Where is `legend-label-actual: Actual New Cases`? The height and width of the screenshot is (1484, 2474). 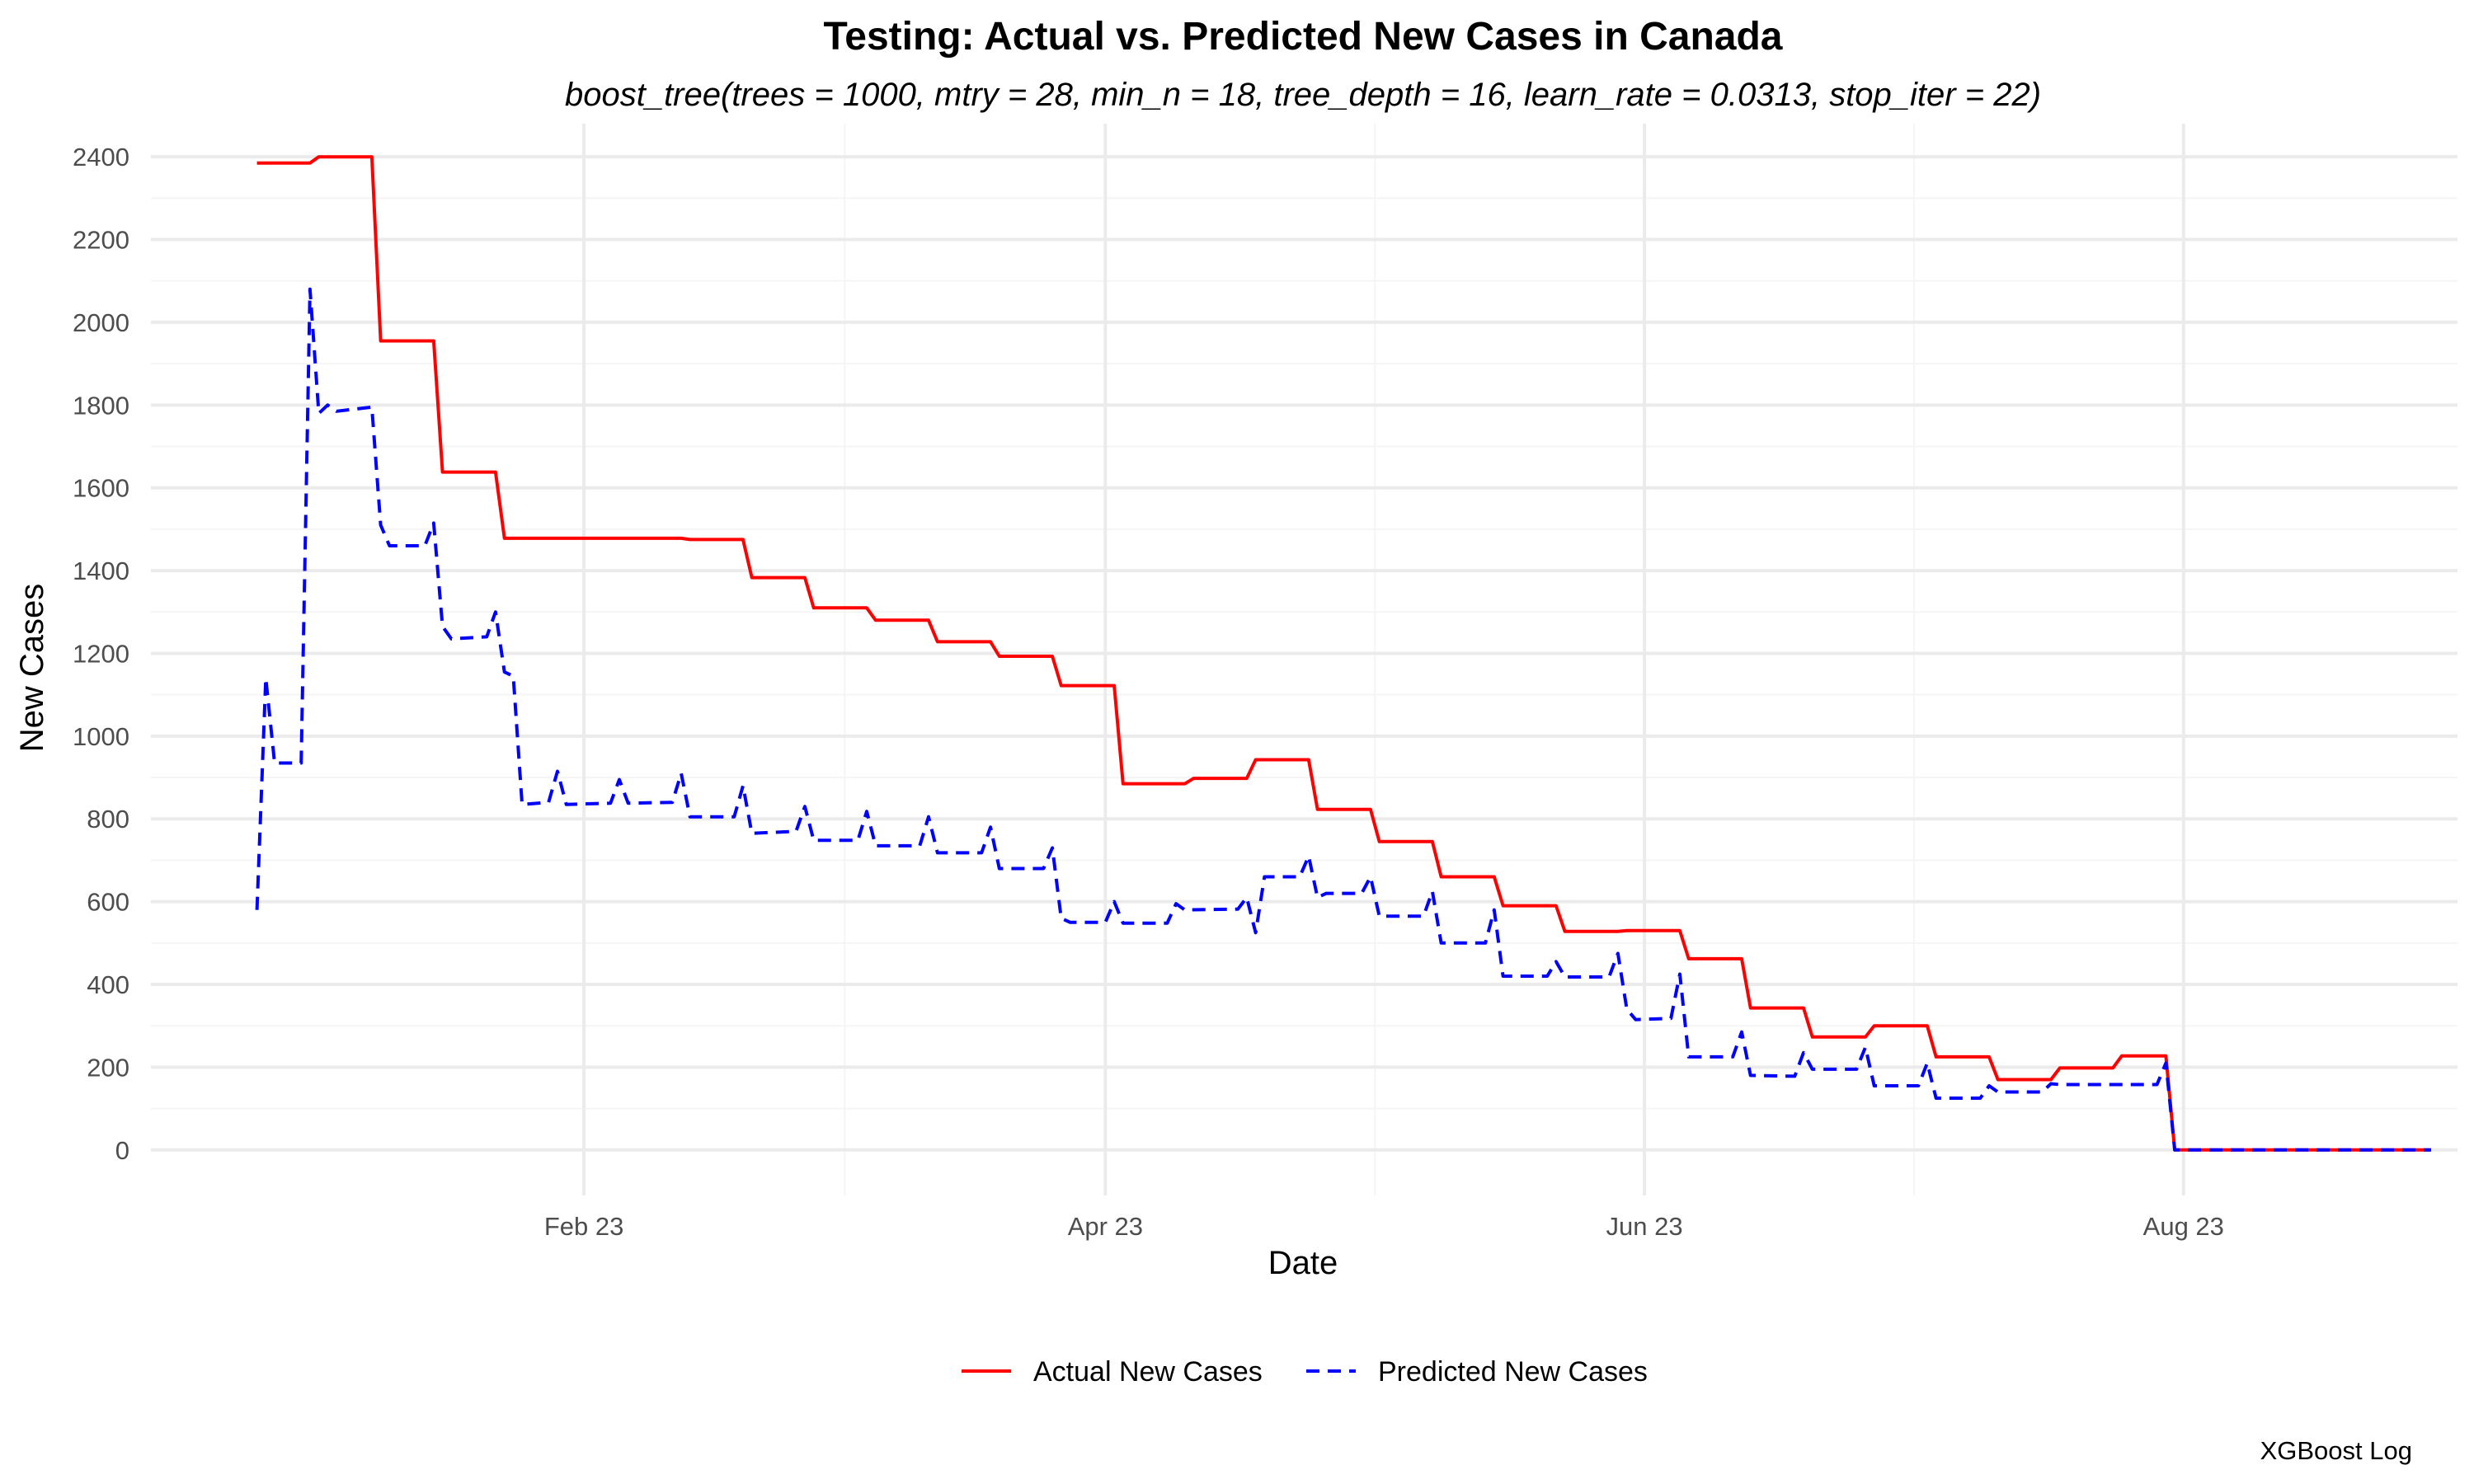
legend-label-actual: Actual New Cases is located at coordinates (1148, 1372).